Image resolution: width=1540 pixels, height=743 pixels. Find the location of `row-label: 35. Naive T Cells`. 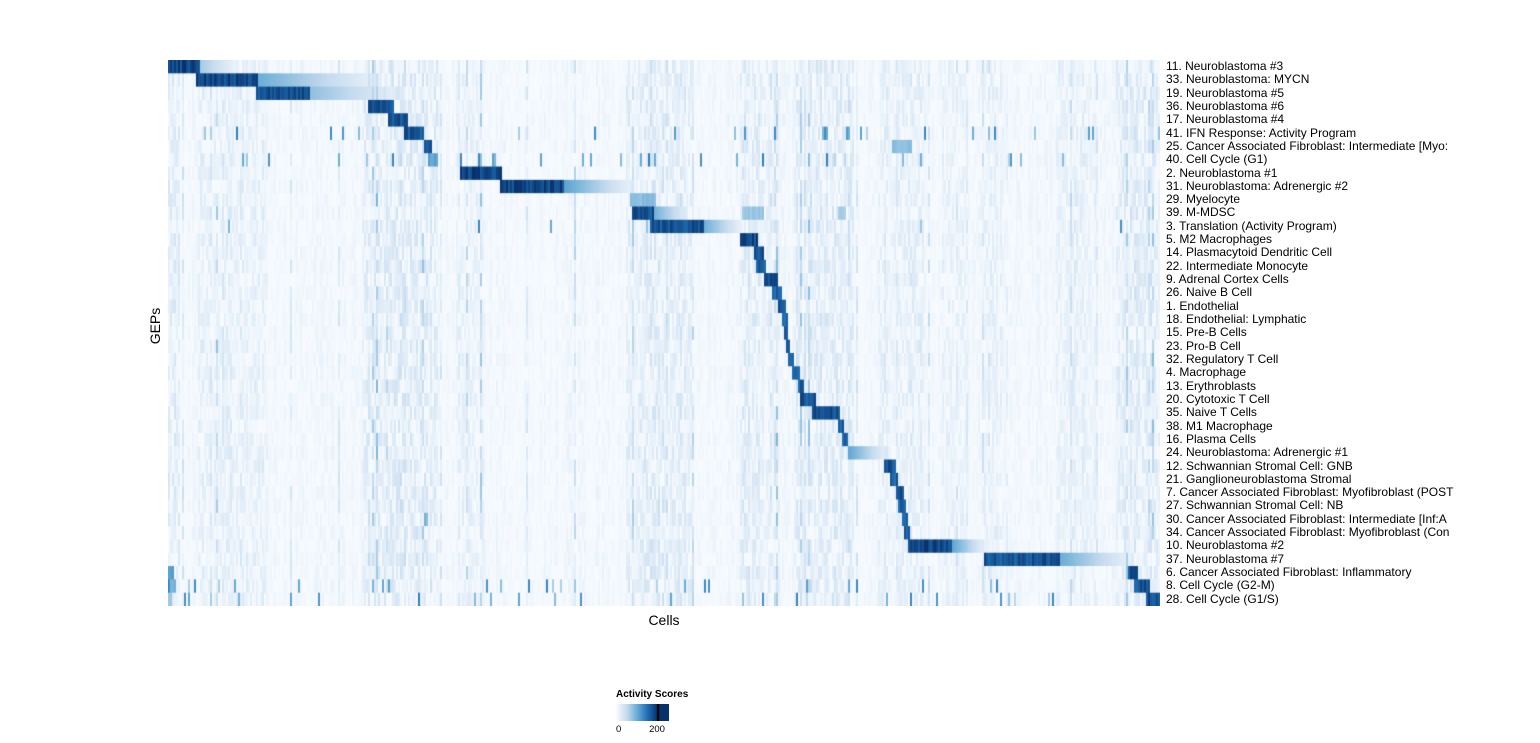

row-label: 35. Naive T Cells is located at coordinates (1211, 412).